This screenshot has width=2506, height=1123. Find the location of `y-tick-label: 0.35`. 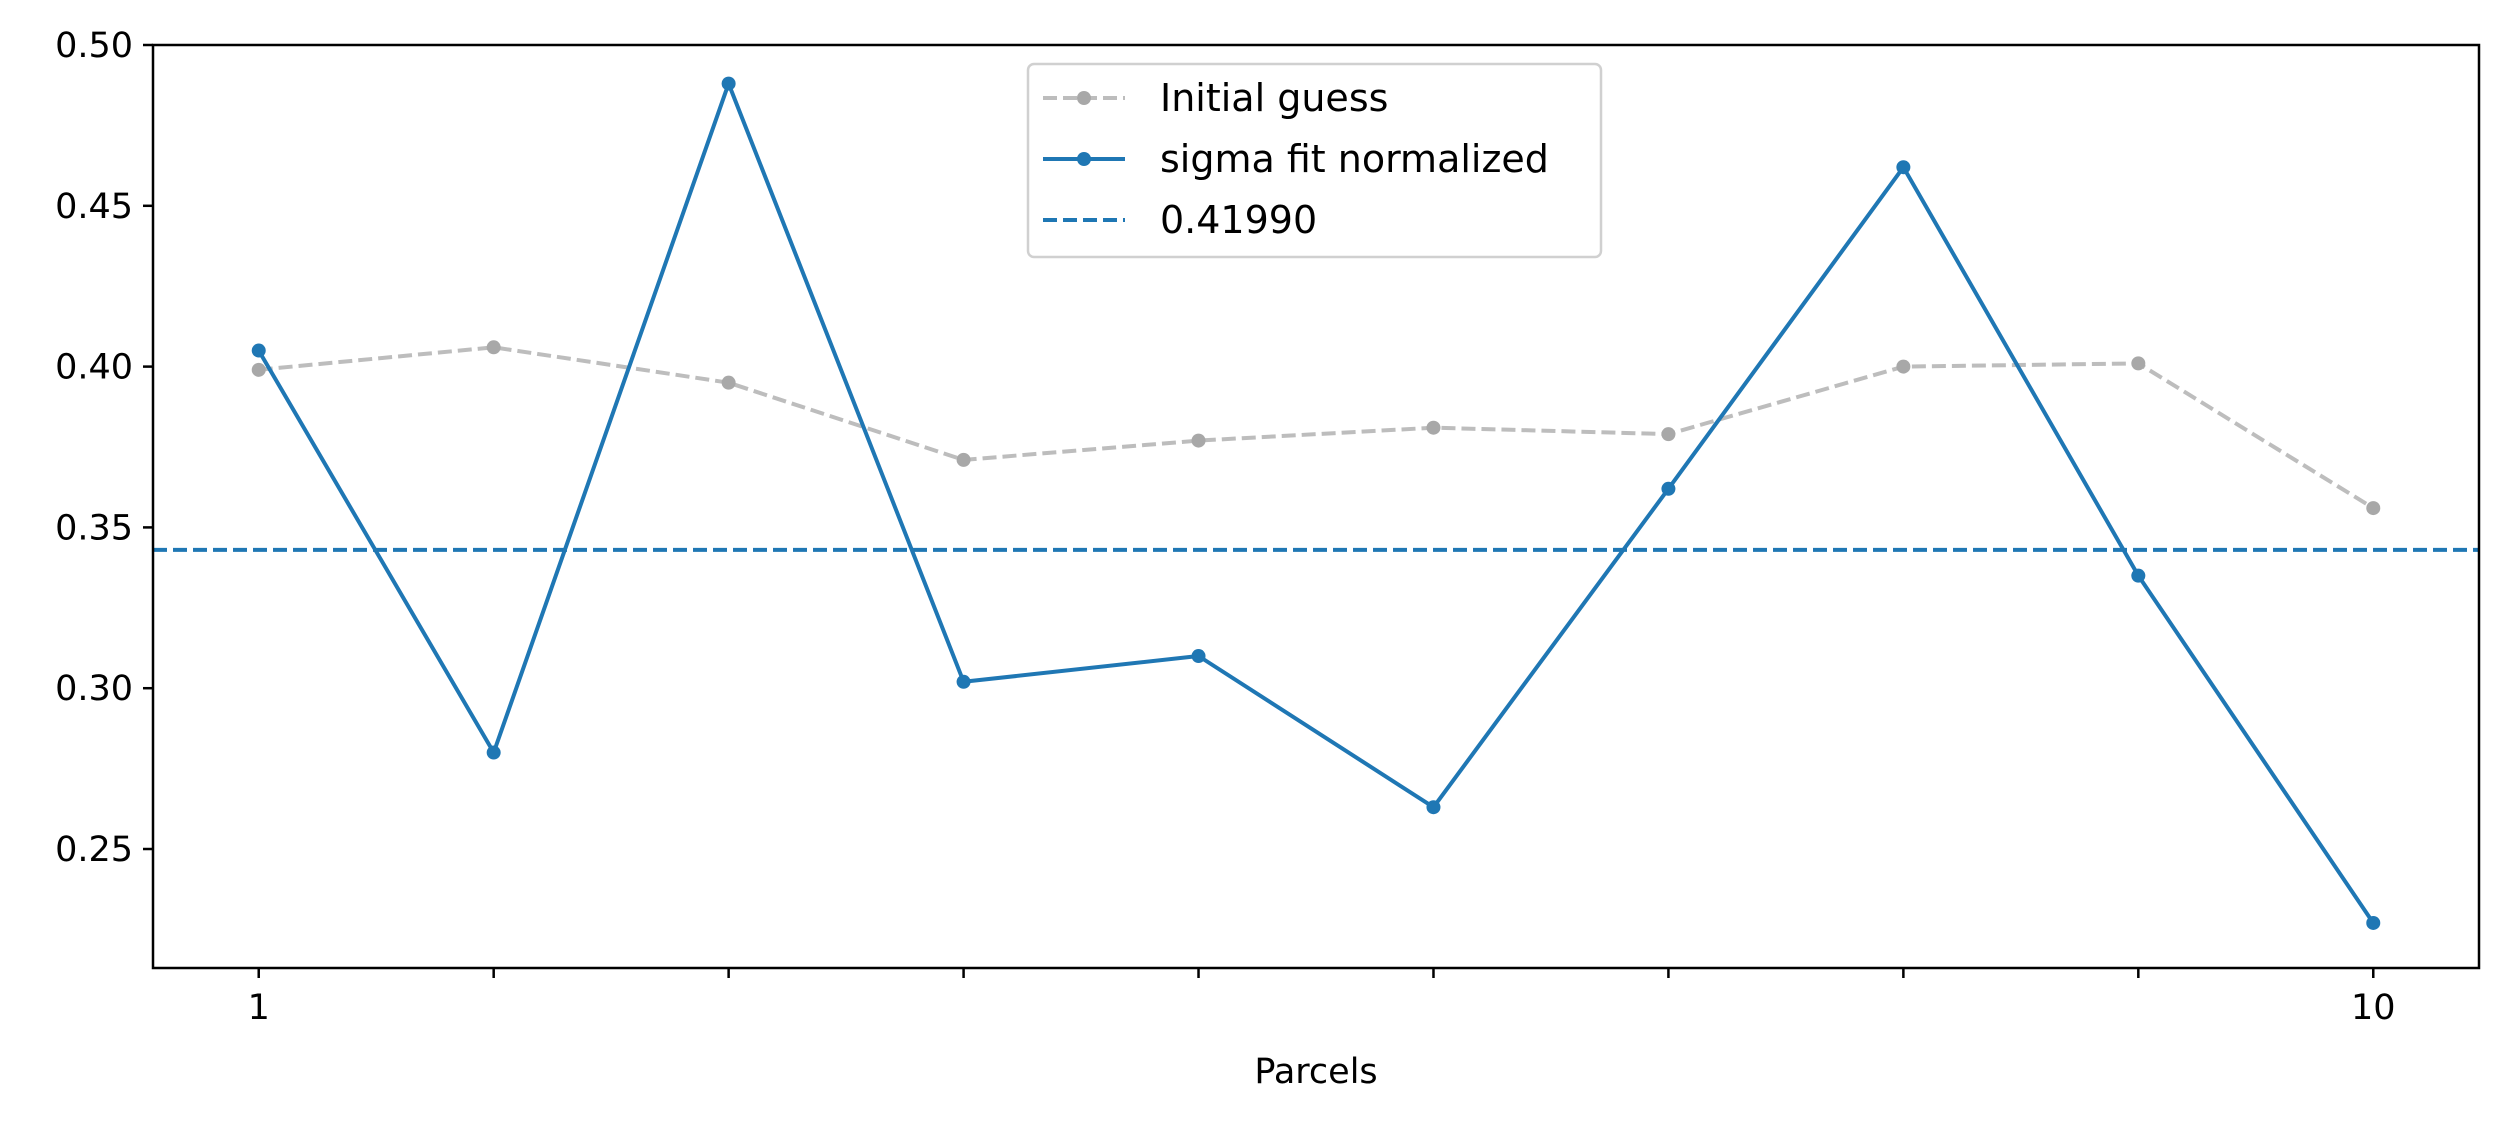

y-tick-label: 0.35 is located at coordinates (94, 528).